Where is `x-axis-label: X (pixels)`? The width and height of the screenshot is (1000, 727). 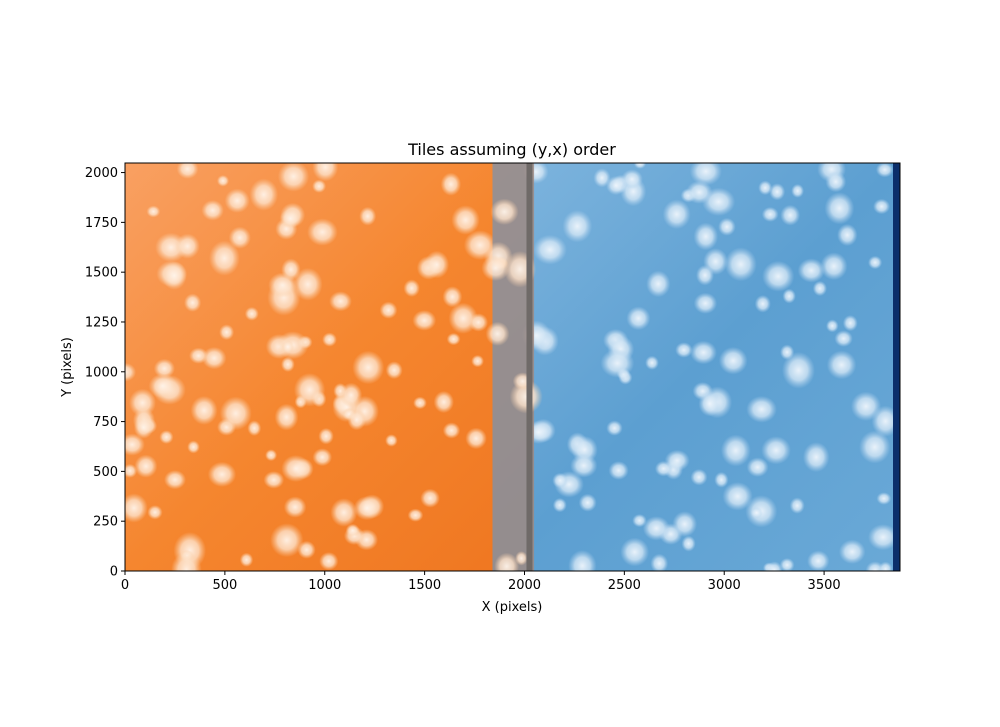
x-axis-label: X (pixels) is located at coordinates (512, 607).